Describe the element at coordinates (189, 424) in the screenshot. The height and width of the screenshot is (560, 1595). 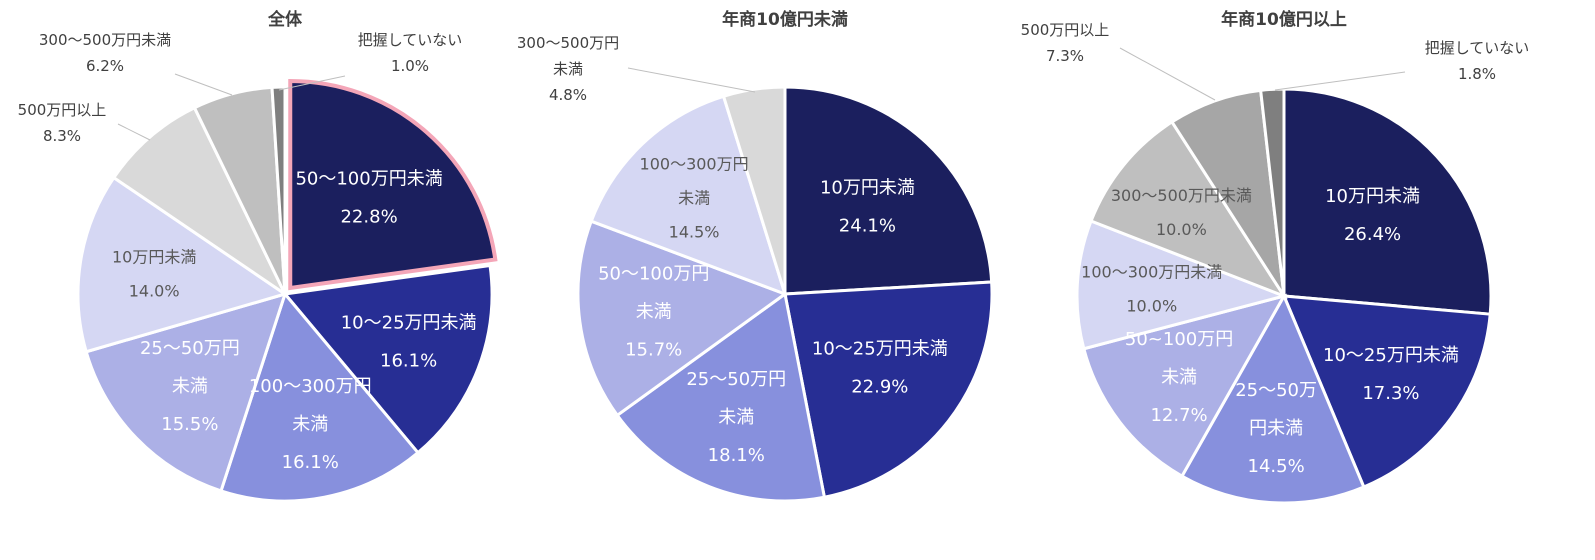
I see `slice-percent-label: 15.5%` at that location.